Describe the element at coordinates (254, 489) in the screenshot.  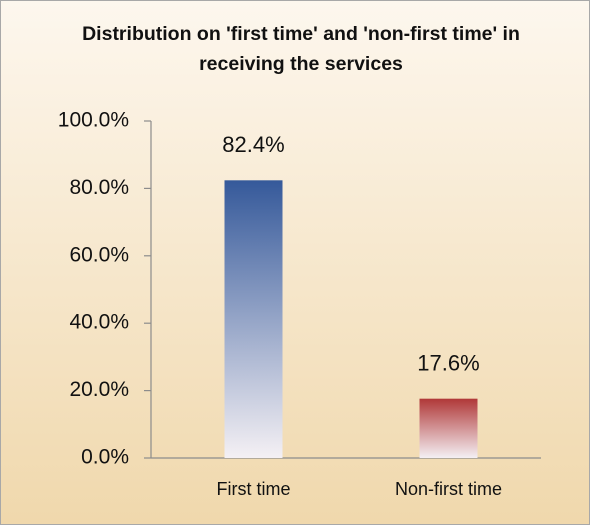
I see `x-tick-label: First time` at that location.